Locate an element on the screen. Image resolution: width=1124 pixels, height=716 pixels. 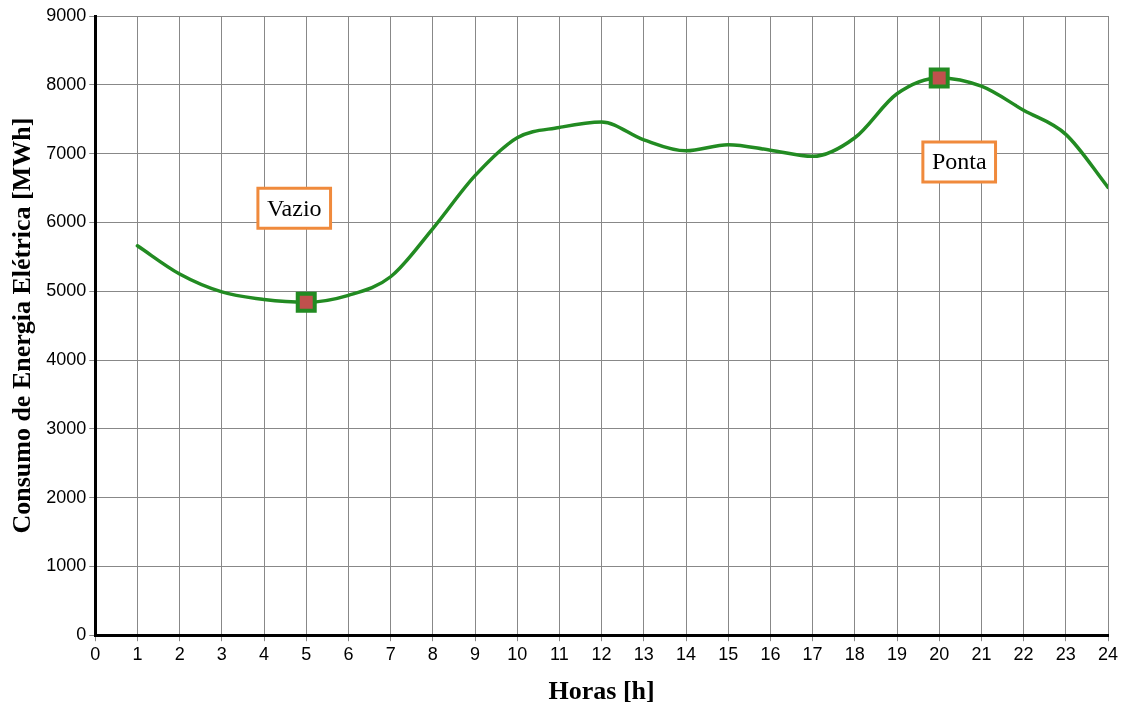
y-tick-label: 8000 is located at coordinates (66, 83).